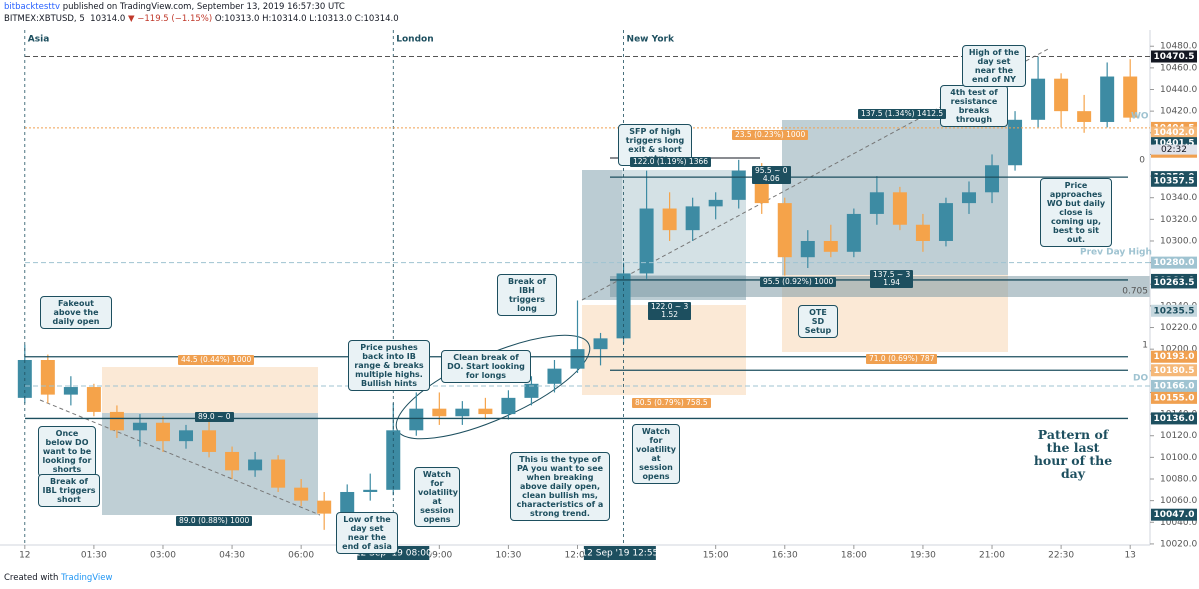  I want to click on price-tag-label: 10357.5, so click(1174, 181).